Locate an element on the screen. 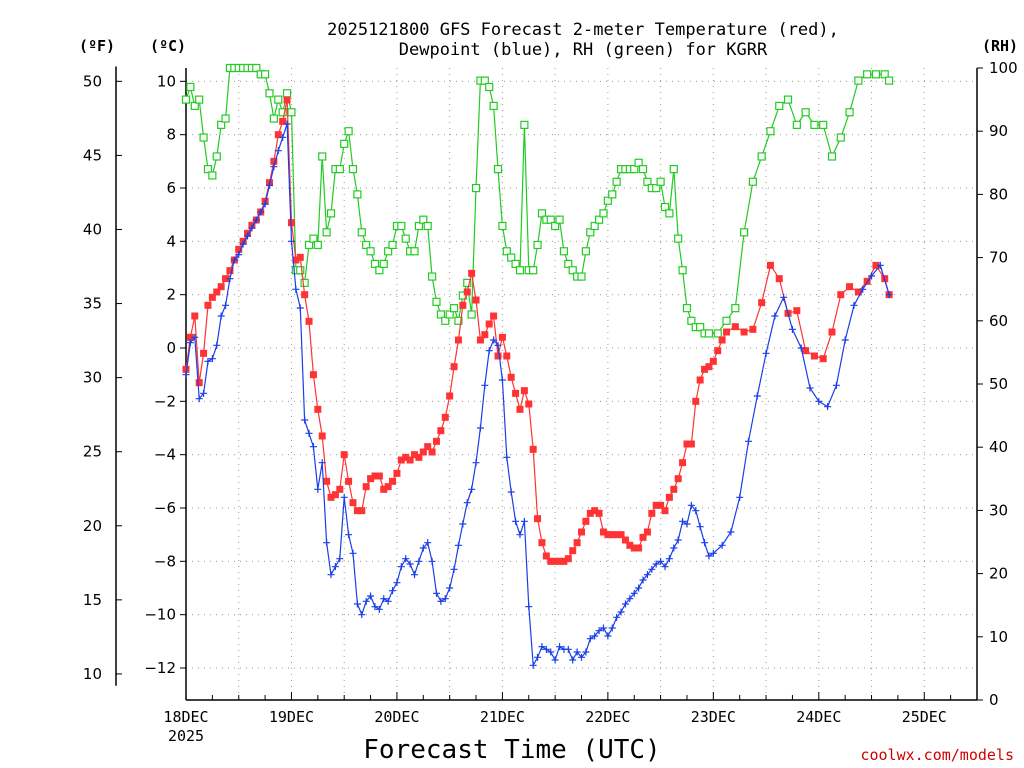 Image resolution: width=1024 pixels, height=768 pixels. rh-unit-label: (RH) is located at coordinates (1000, 46).